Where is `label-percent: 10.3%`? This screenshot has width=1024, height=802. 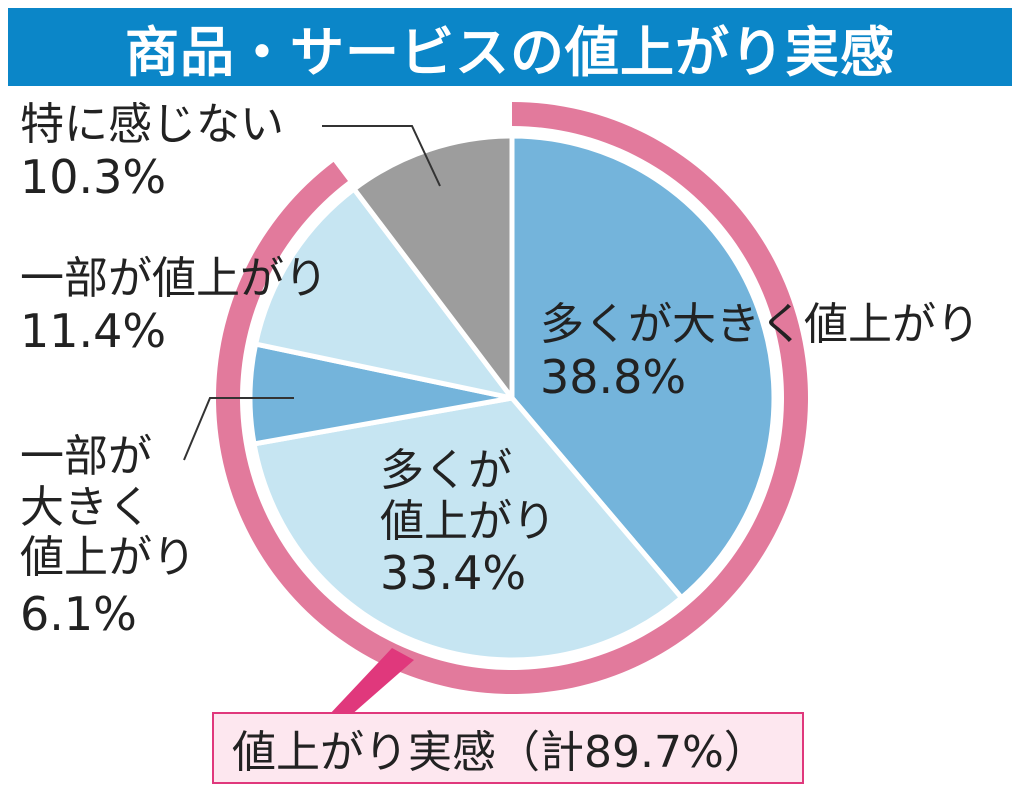
label-percent: 10.3% is located at coordinates (93, 176).